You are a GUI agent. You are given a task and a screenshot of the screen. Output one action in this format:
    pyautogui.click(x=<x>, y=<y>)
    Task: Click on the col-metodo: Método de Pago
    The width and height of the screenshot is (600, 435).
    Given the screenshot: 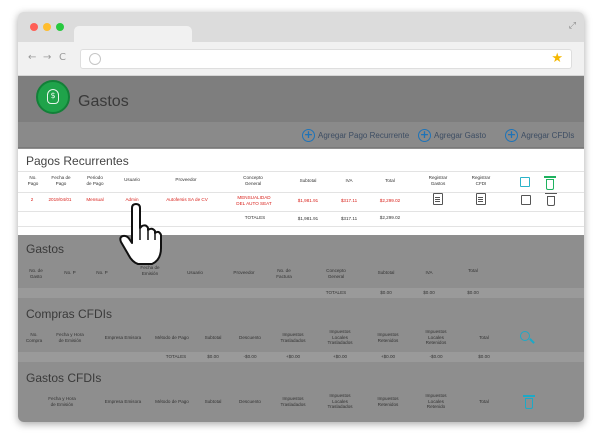 What is the action you would take?
    pyautogui.click(x=172, y=401)
    